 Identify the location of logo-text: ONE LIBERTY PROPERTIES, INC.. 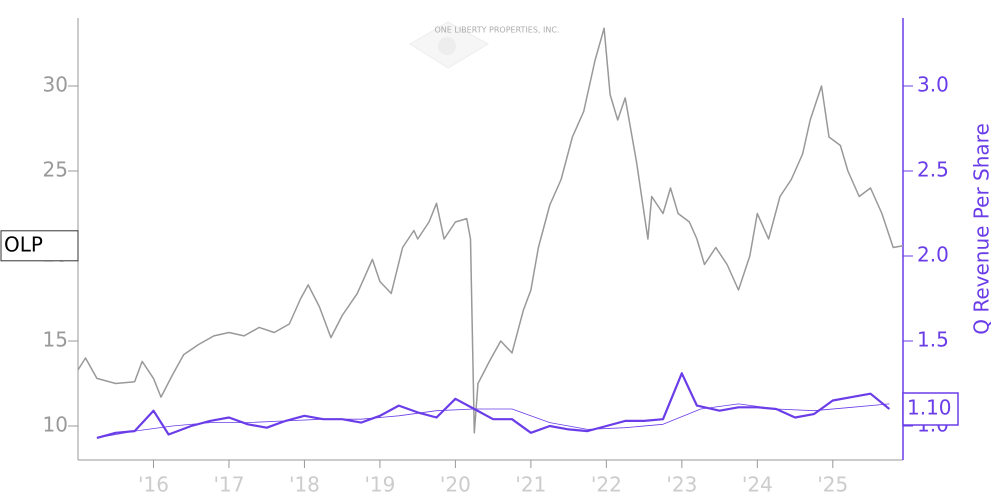
(496, 30).